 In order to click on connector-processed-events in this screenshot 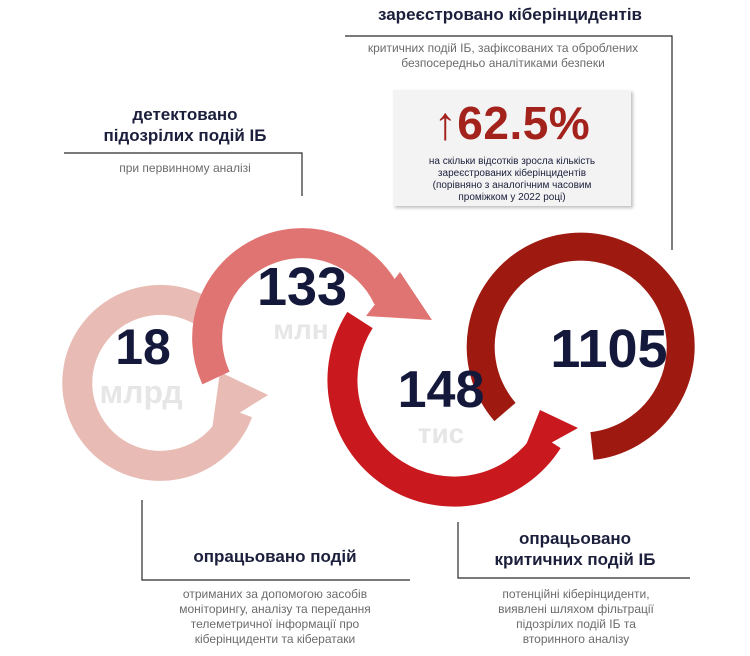, I will do `click(275, 540)`.